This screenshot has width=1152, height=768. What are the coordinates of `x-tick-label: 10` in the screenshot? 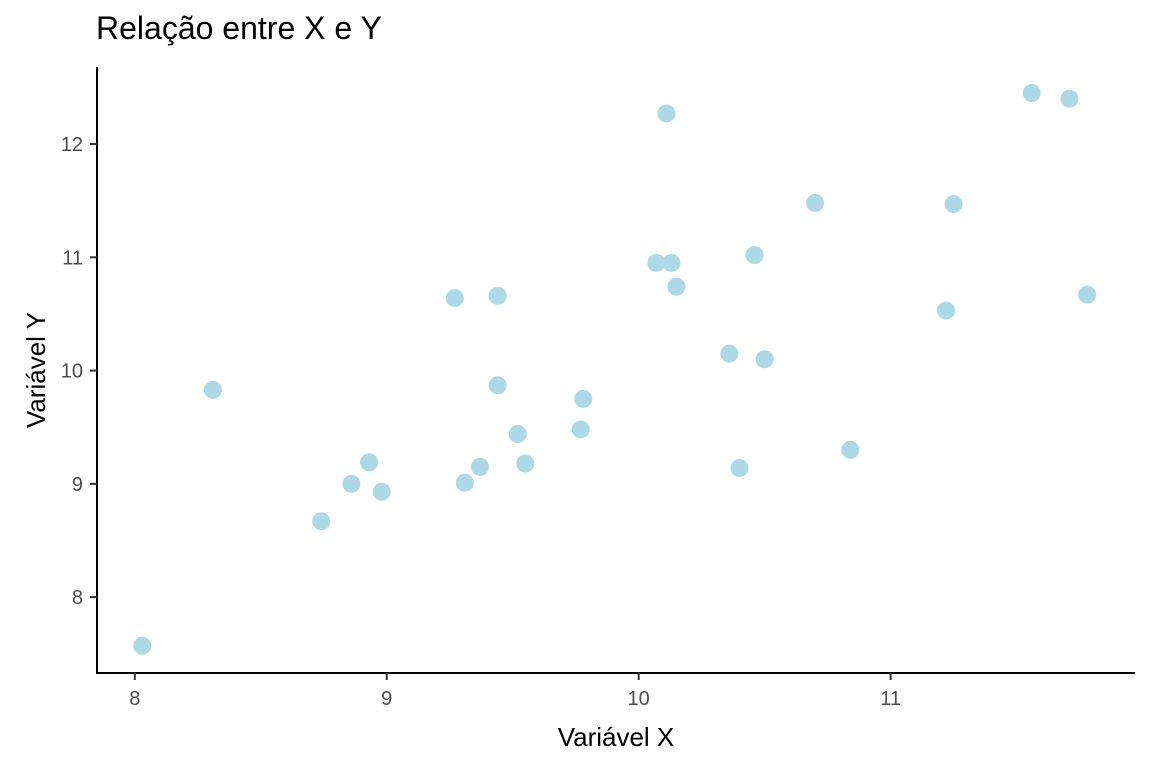 It's located at (639, 699).